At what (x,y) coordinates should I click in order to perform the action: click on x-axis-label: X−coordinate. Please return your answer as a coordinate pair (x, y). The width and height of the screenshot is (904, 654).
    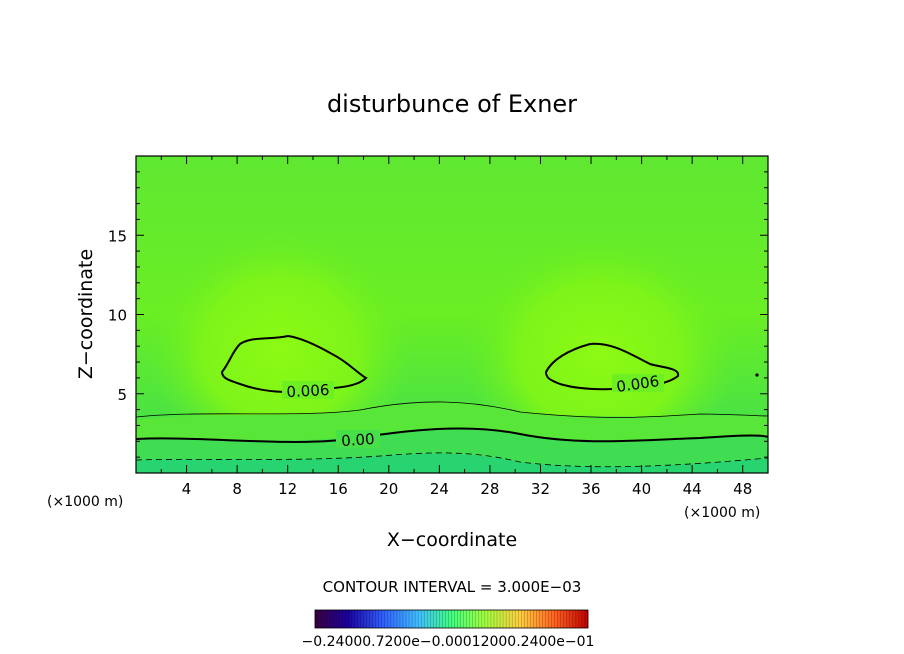
    Looking at the image, I should click on (452, 540).